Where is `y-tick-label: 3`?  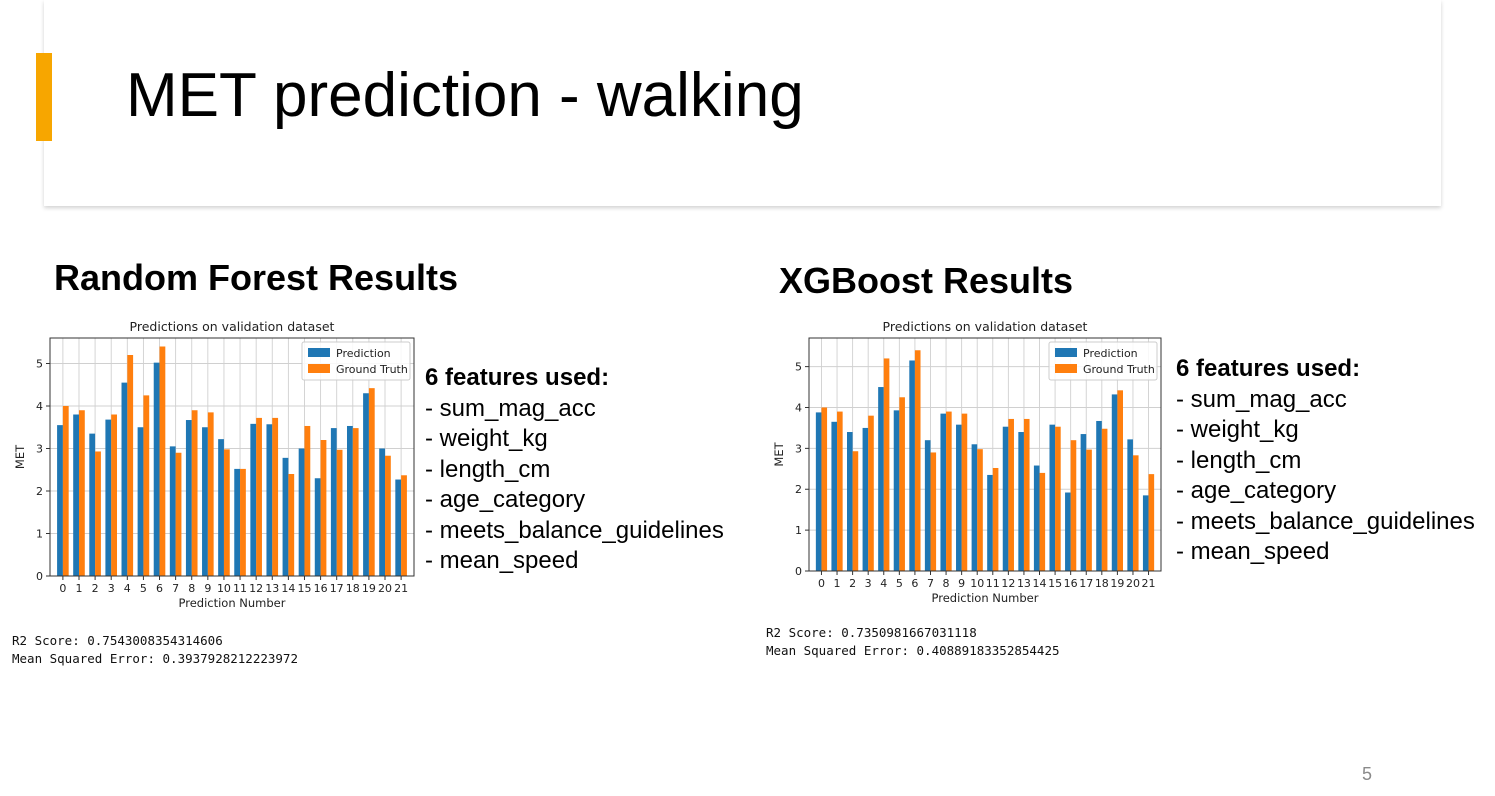 y-tick-label: 3 is located at coordinates (798, 448).